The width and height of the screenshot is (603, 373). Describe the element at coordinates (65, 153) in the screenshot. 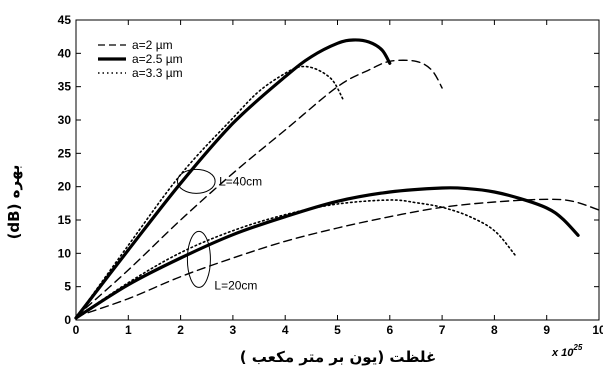

I see `y-tick-label: 25` at that location.